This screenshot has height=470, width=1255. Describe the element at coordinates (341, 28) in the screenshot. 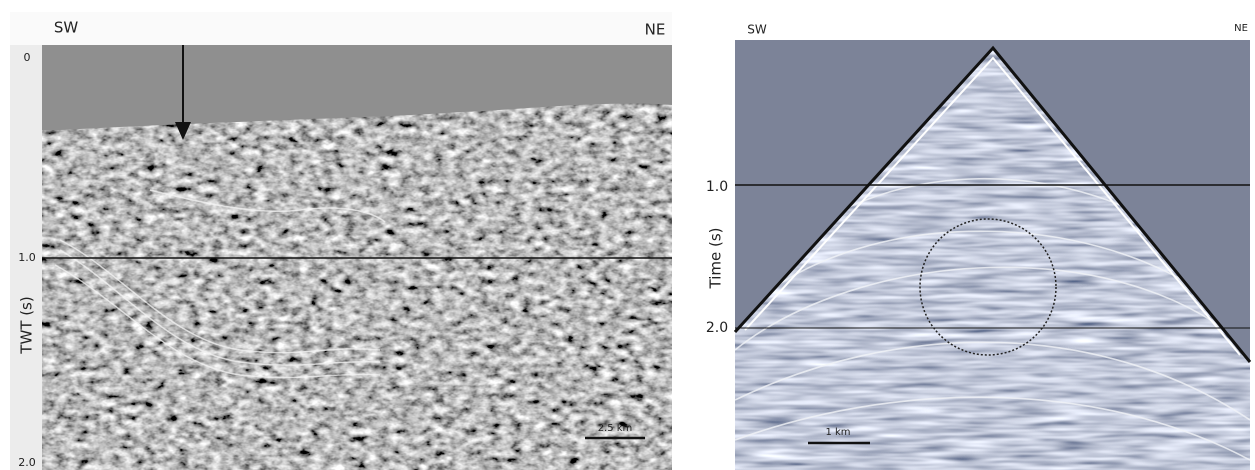

I see `header-strip` at that location.